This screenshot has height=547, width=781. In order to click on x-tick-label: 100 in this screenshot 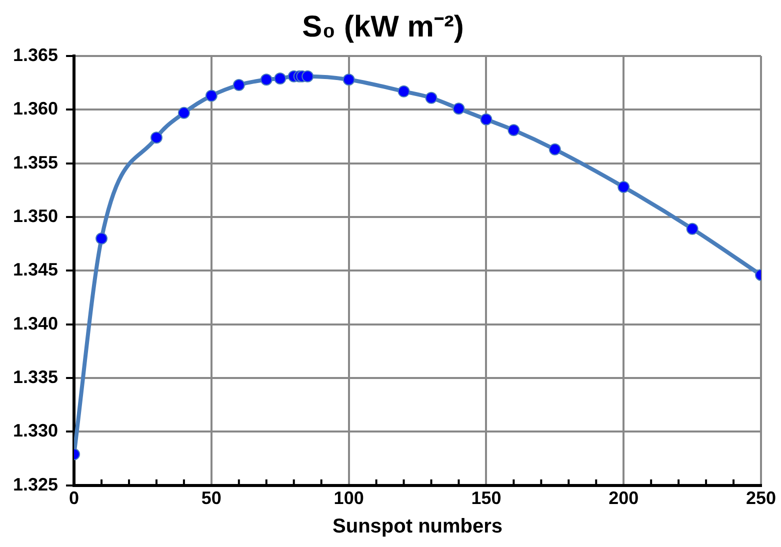, I will do `click(349, 498)`.